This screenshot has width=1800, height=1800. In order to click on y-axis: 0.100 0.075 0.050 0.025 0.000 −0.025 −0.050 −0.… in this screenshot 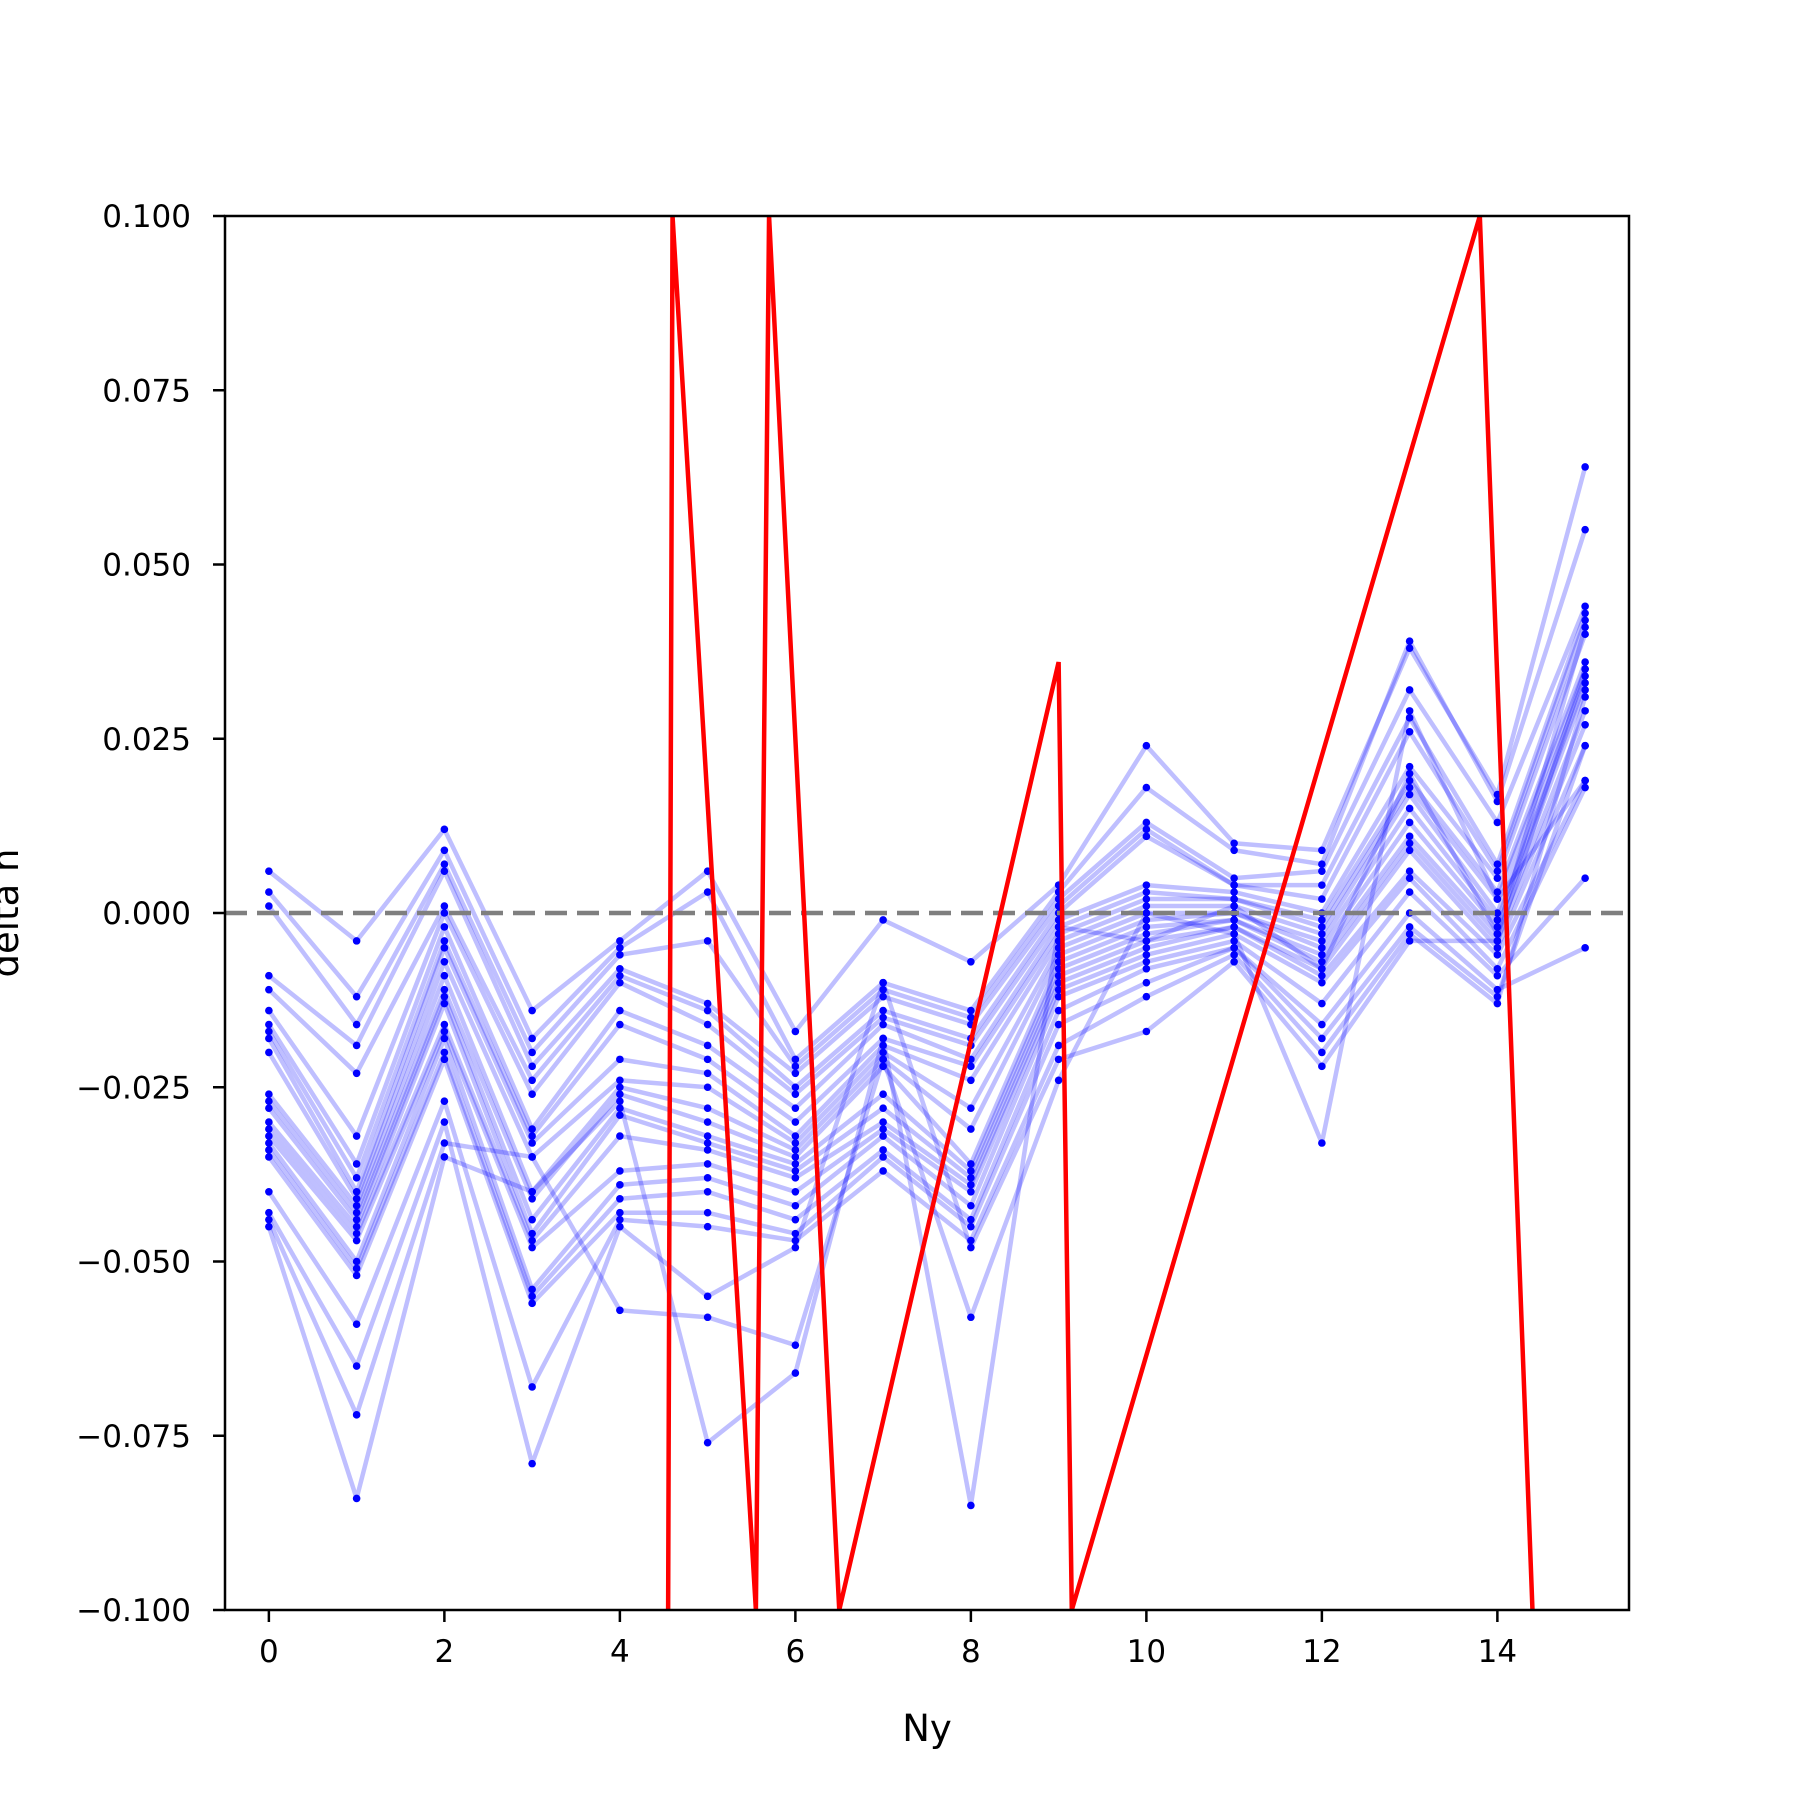, I will do `click(150, 914)`.